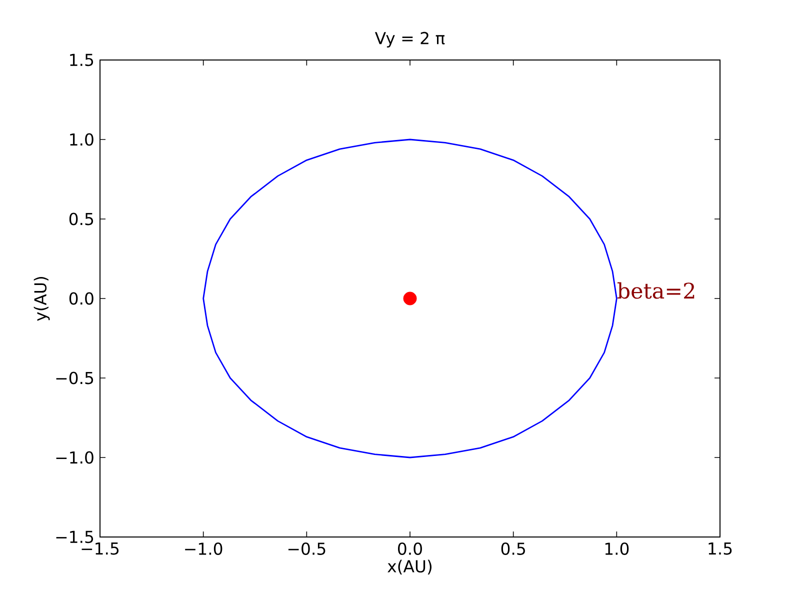 The height and width of the screenshot is (596, 800). I want to click on x-tick-label: 1.5, so click(720, 548).